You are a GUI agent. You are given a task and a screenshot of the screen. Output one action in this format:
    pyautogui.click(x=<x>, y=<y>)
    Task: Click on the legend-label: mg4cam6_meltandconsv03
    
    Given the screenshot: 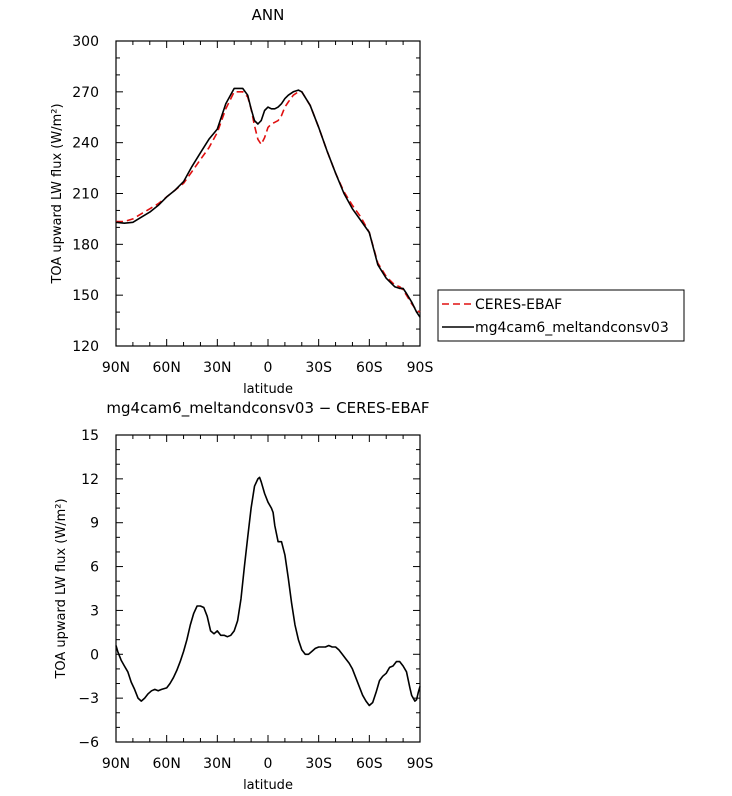 What is the action you would take?
    pyautogui.click(x=572, y=328)
    